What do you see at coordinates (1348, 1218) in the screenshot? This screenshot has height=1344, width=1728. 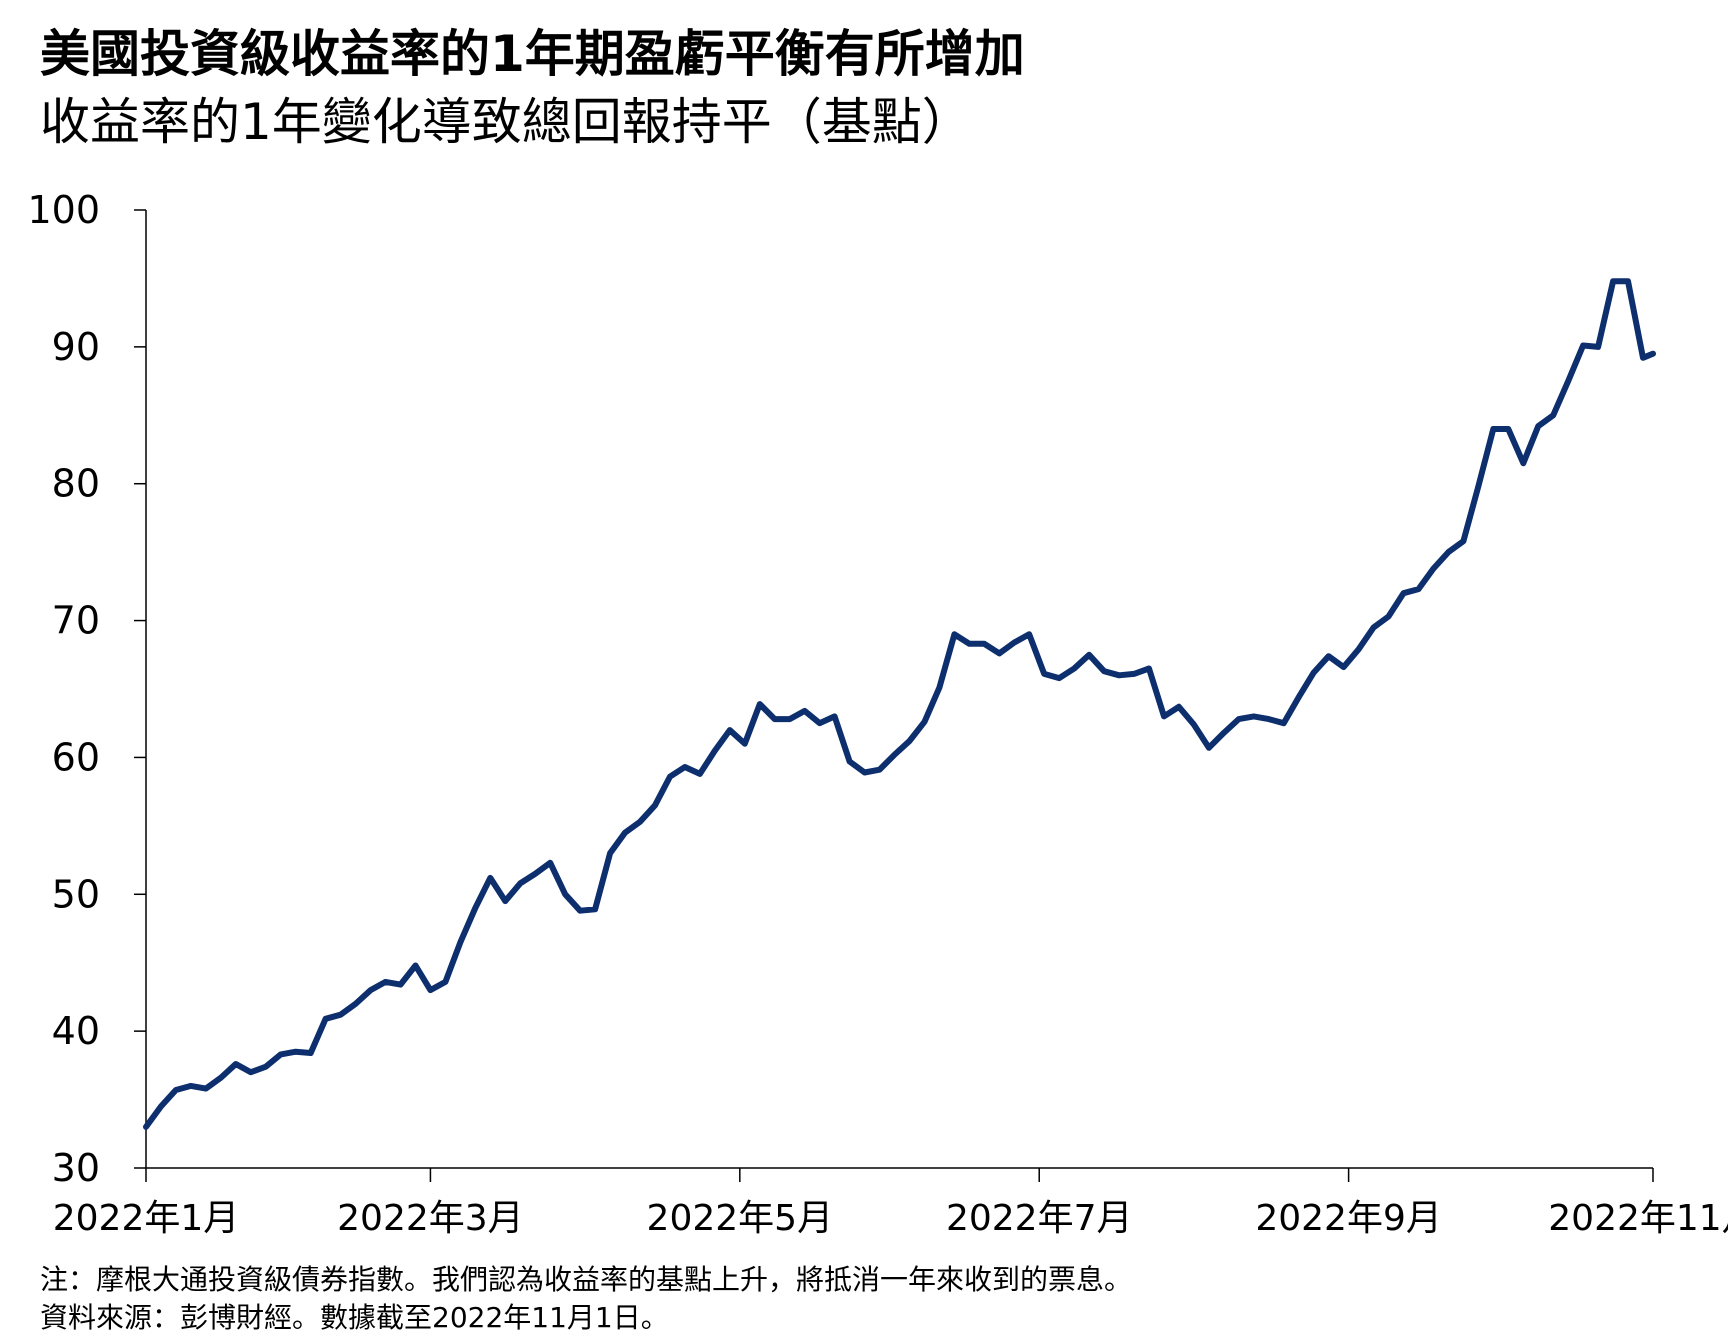 I see `x-tick-label: 2022年9月` at bounding box center [1348, 1218].